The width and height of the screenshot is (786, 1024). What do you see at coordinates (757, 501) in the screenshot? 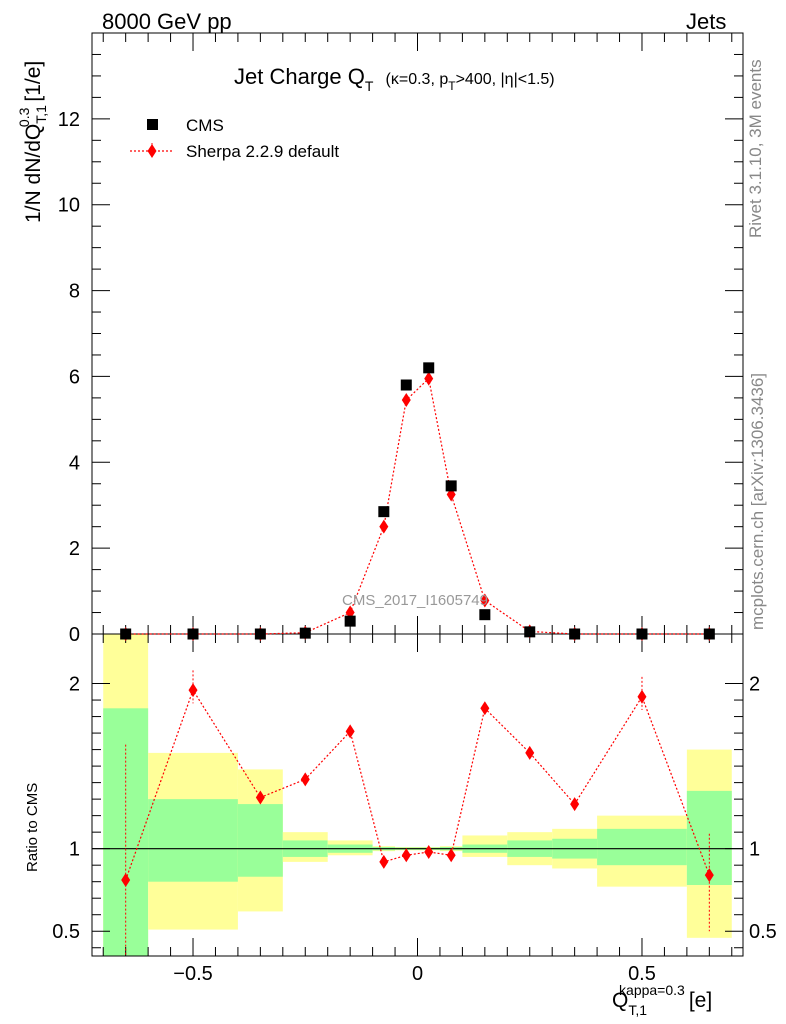
I see `side-label-mcplots: mcplots.cern.ch [arXiv:1306.3436]` at bounding box center [757, 501].